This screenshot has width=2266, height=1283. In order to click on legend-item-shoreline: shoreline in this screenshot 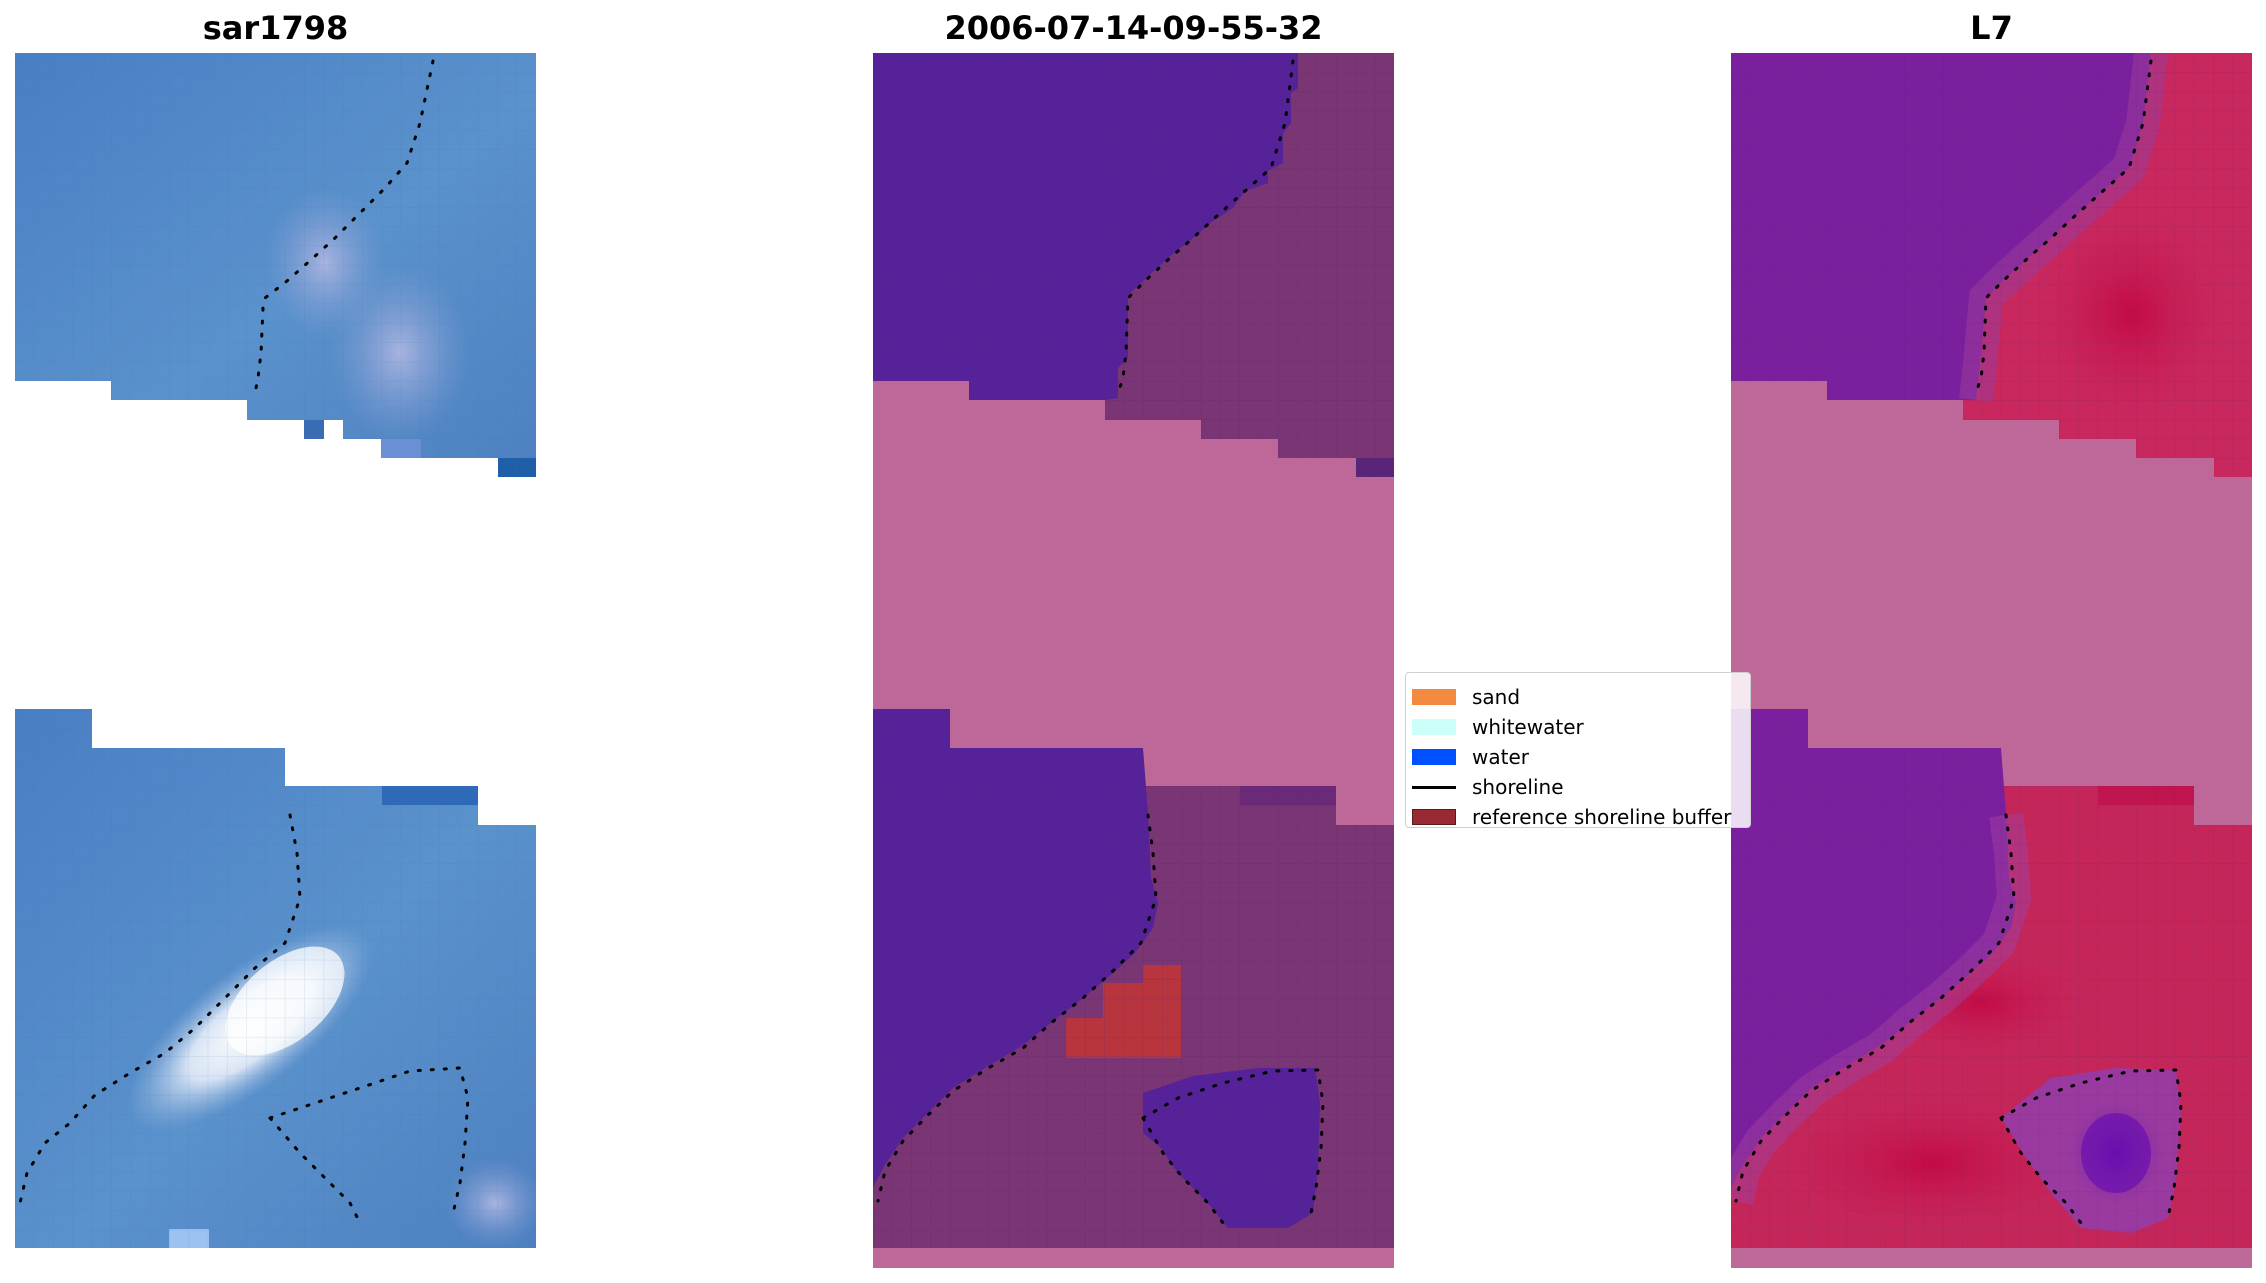, I will do `click(1488, 787)`.